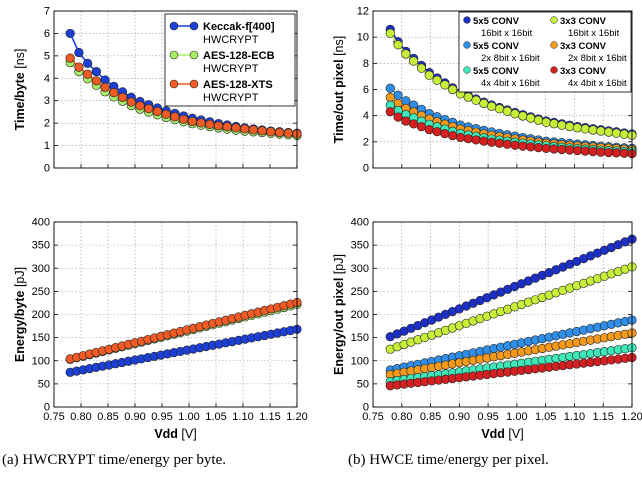 The height and width of the screenshot is (481, 642). What do you see at coordinates (603, 417) in the screenshot?
I see `x-tick-label: 1.15` at bounding box center [603, 417].